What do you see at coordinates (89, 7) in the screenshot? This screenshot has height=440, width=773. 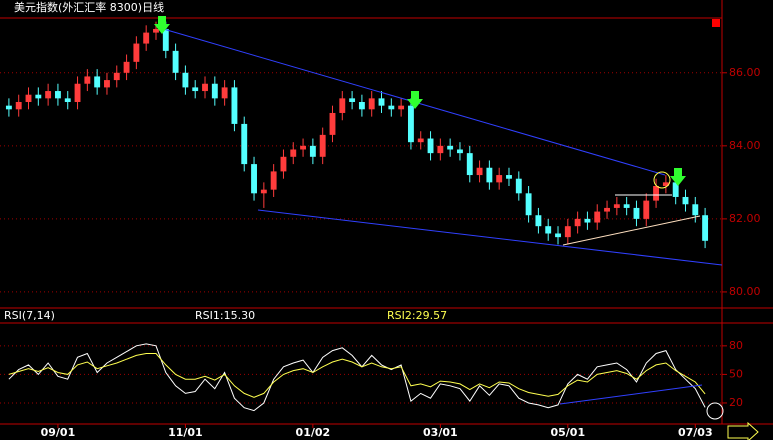 I see `chart-title: 美元指数(外汇汇率 8300)日线` at bounding box center [89, 7].